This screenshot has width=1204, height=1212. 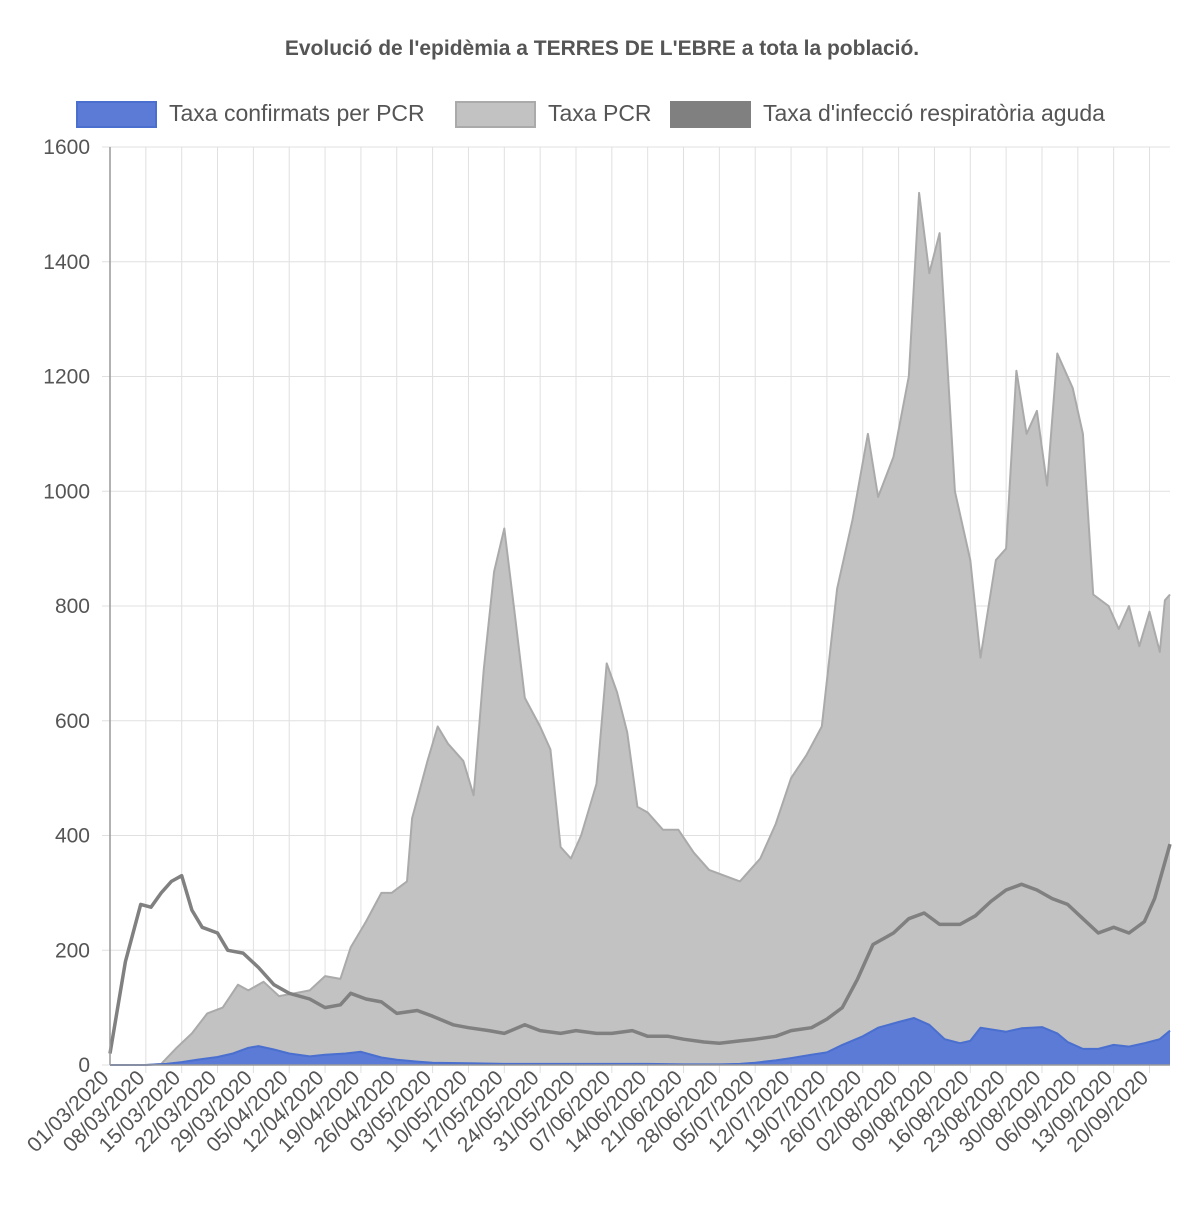 What do you see at coordinates (72, 721) in the screenshot?
I see `y-tick-label: 600` at bounding box center [72, 721].